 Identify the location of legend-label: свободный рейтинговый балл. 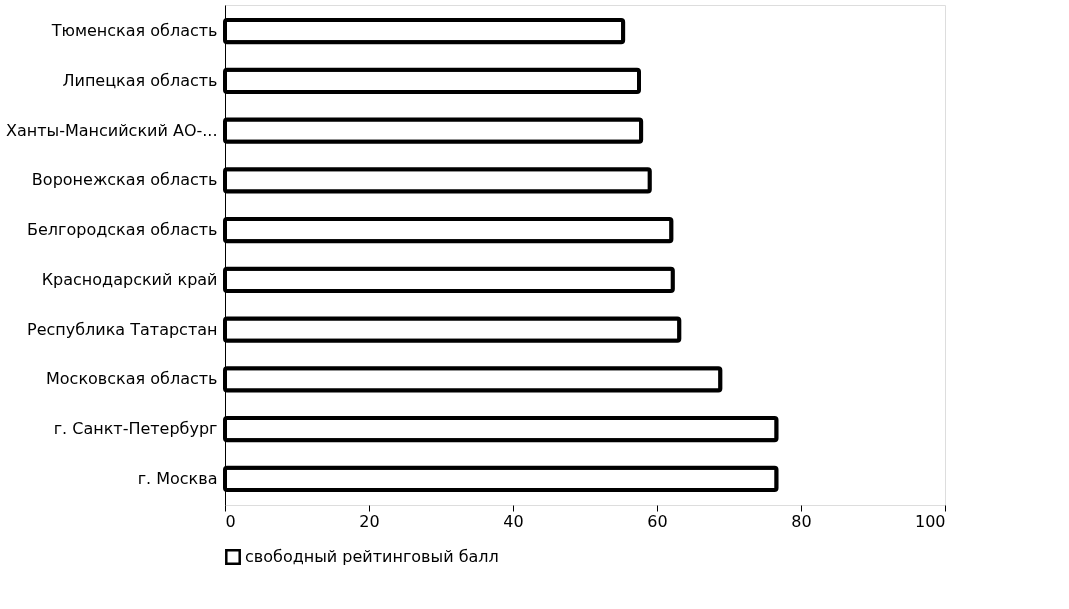
(372, 556).